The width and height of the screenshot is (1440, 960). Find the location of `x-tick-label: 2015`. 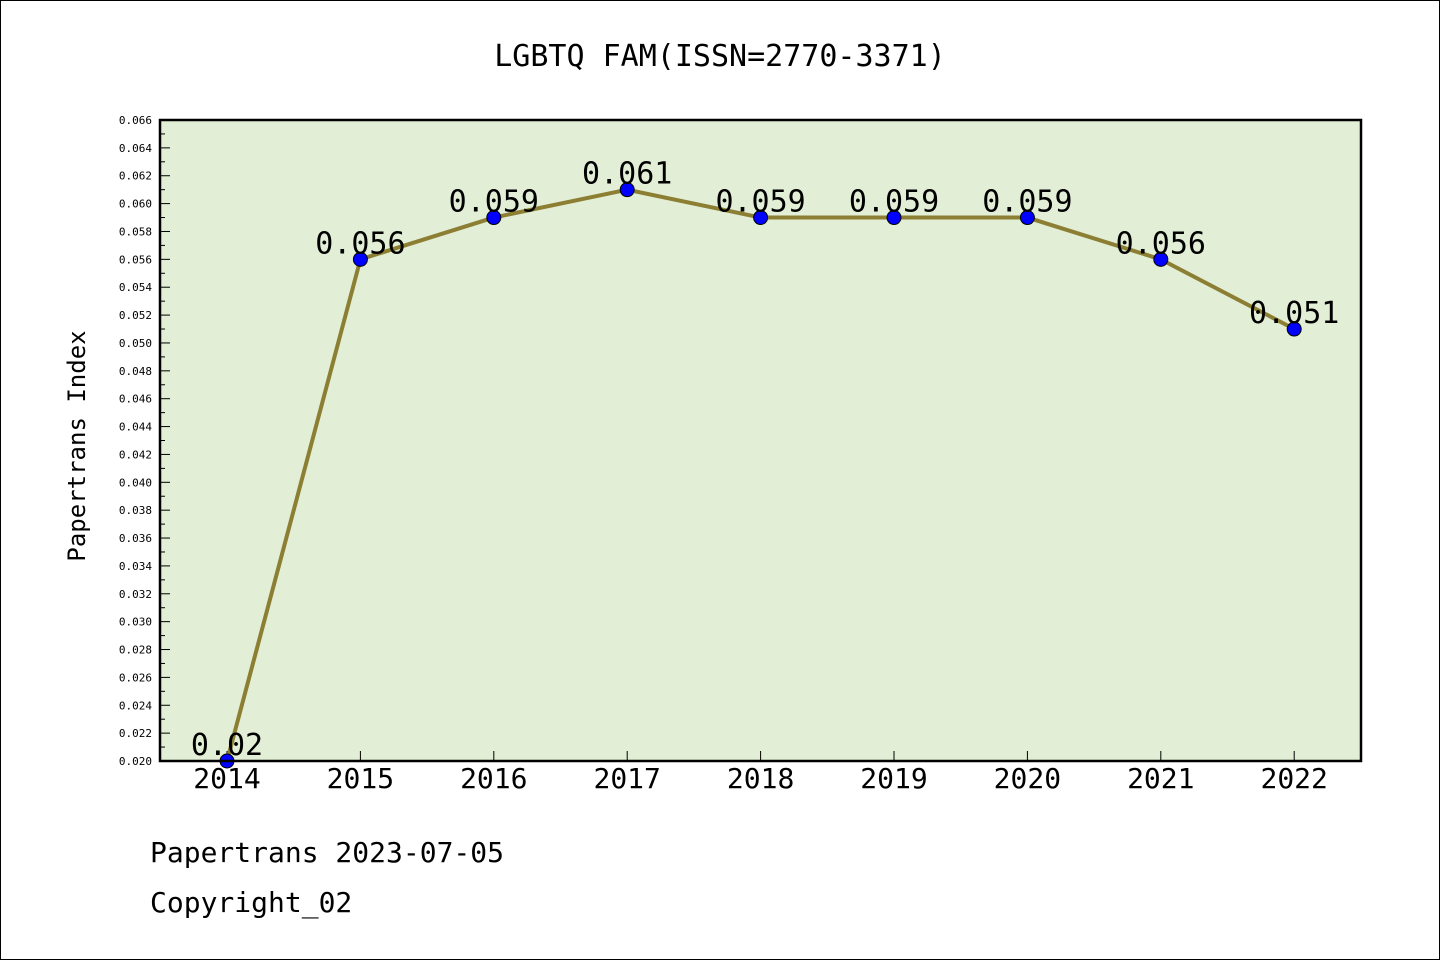

x-tick-label: 2015 is located at coordinates (360, 778).